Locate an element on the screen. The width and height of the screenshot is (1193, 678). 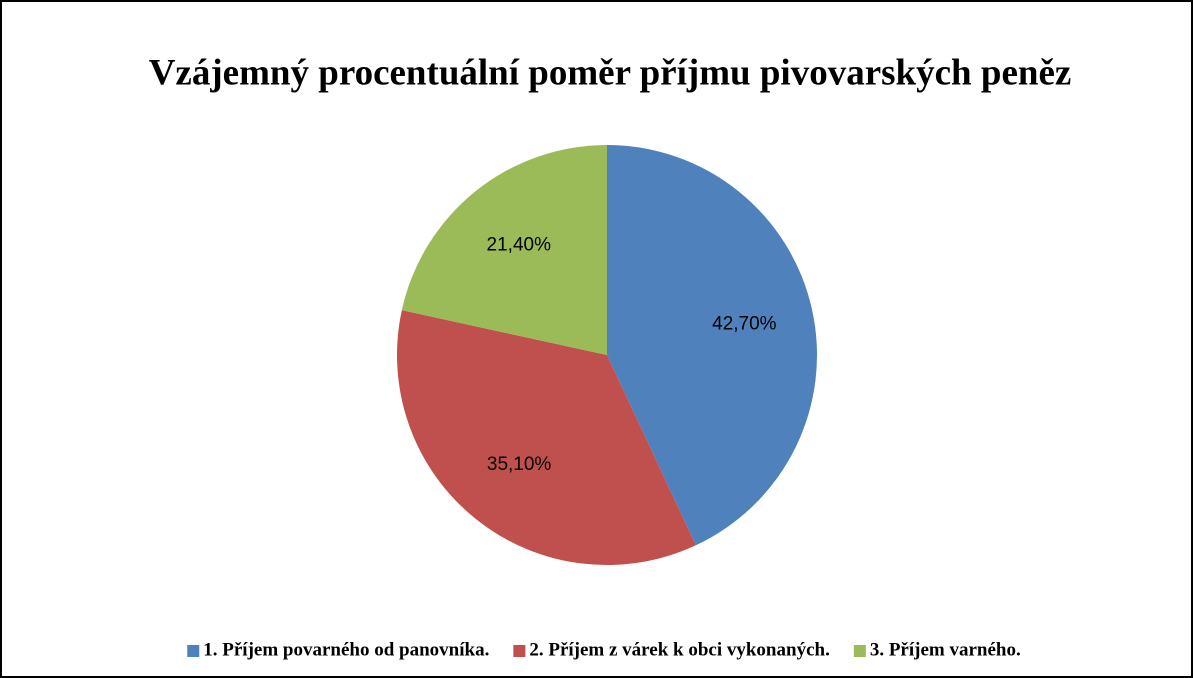
legend-label: 2. Příjem z várek k obci vykonaných. is located at coordinates (679, 649).